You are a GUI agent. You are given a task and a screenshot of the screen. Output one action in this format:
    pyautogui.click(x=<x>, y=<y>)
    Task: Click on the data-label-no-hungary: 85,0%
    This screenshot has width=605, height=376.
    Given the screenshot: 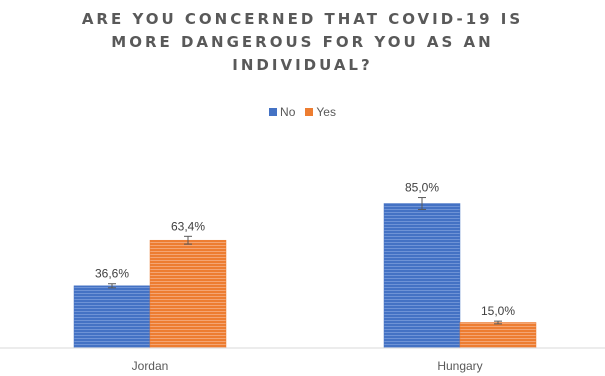 What is the action you would take?
    pyautogui.click(x=422, y=188)
    